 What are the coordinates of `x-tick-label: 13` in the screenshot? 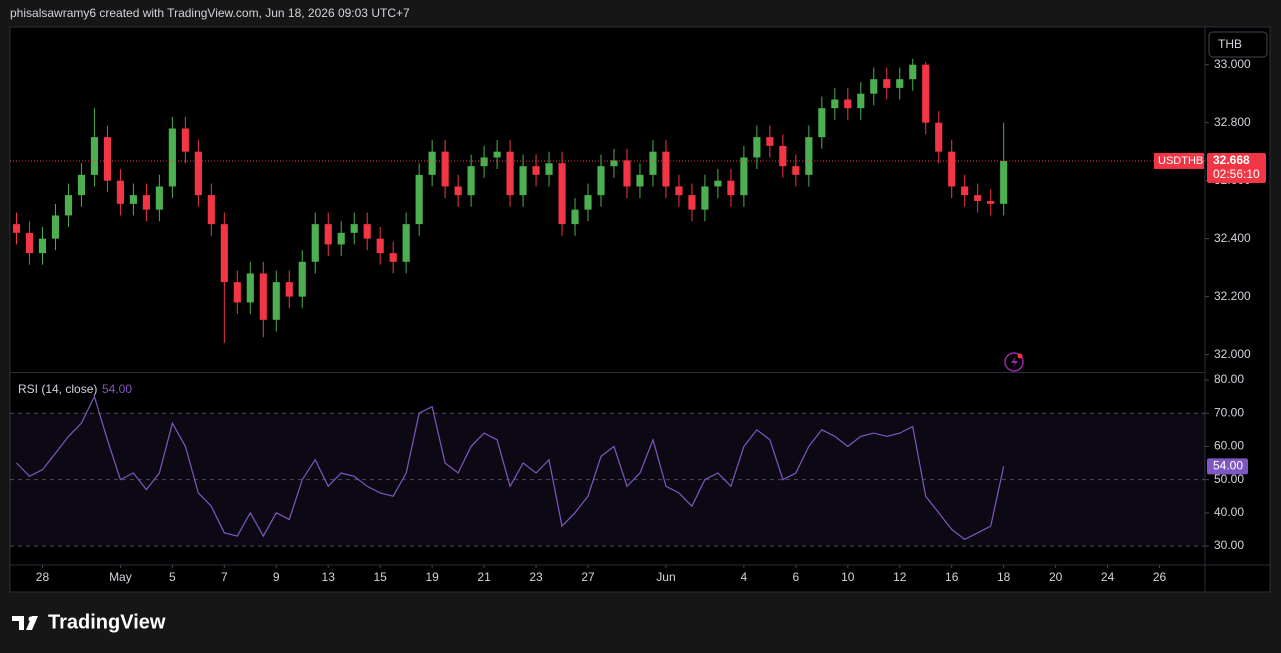 It's located at (329, 577).